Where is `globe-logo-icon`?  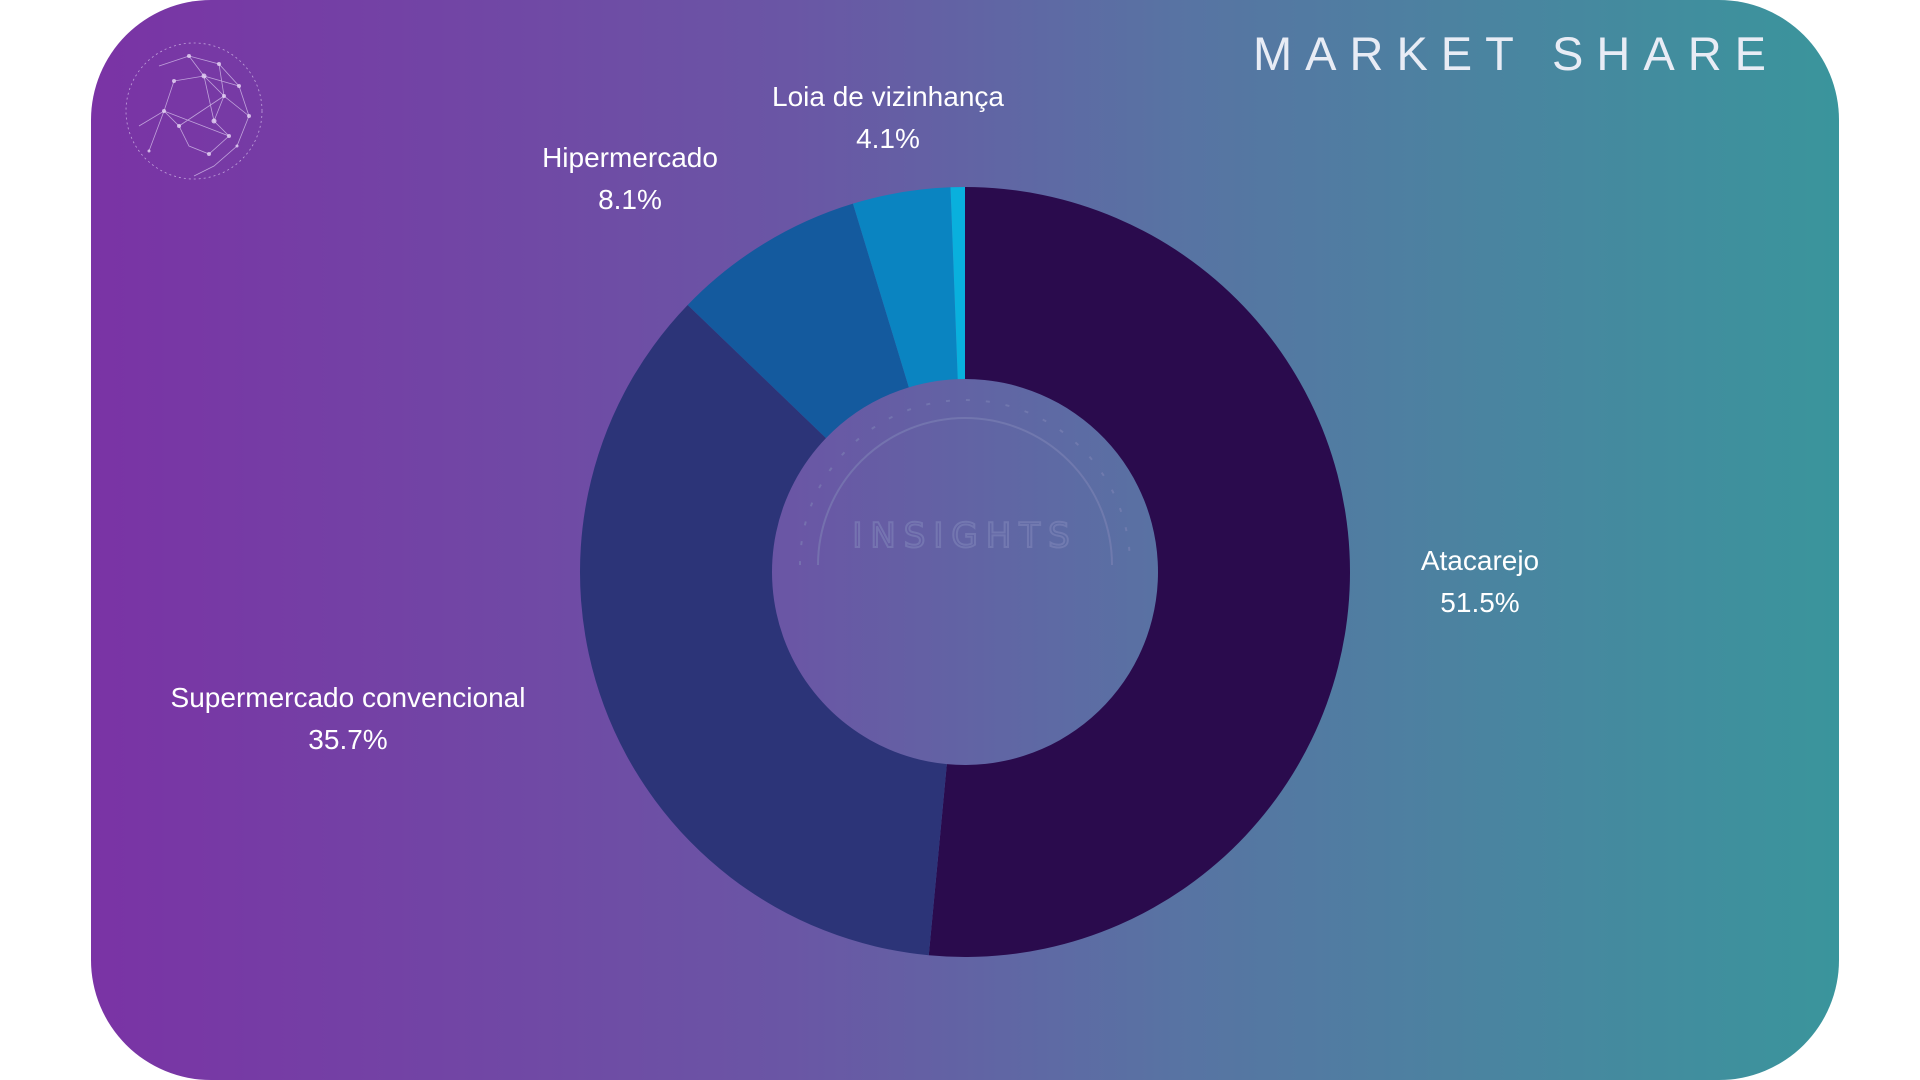
globe-logo-icon is located at coordinates (194, 111).